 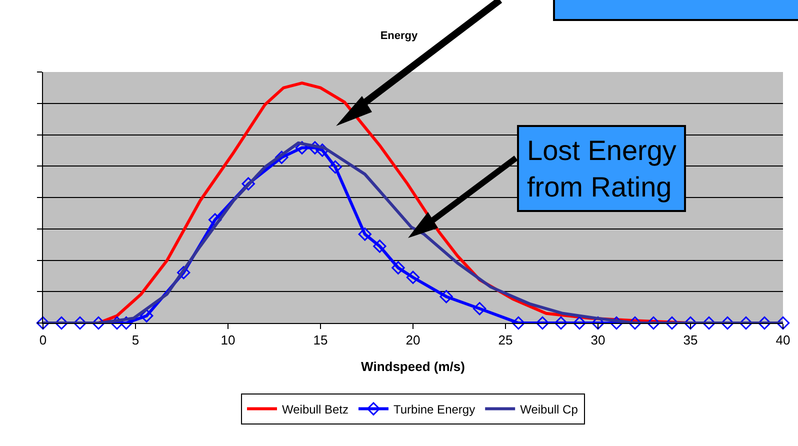 I want to click on legend-label: Weibull Cp, so click(x=549, y=409).